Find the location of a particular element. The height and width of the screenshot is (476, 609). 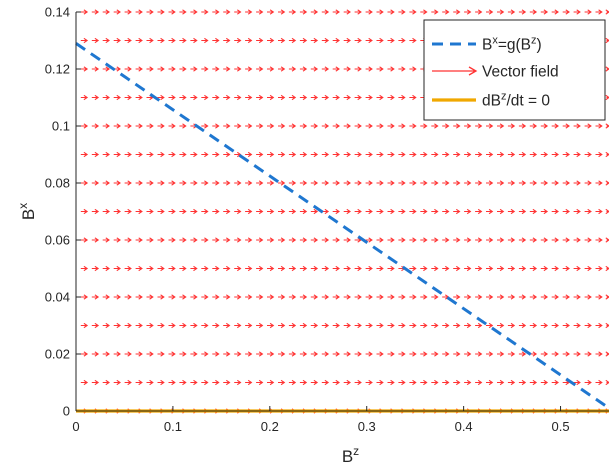

legend-label-field: Vector field is located at coordinates (520, 72).